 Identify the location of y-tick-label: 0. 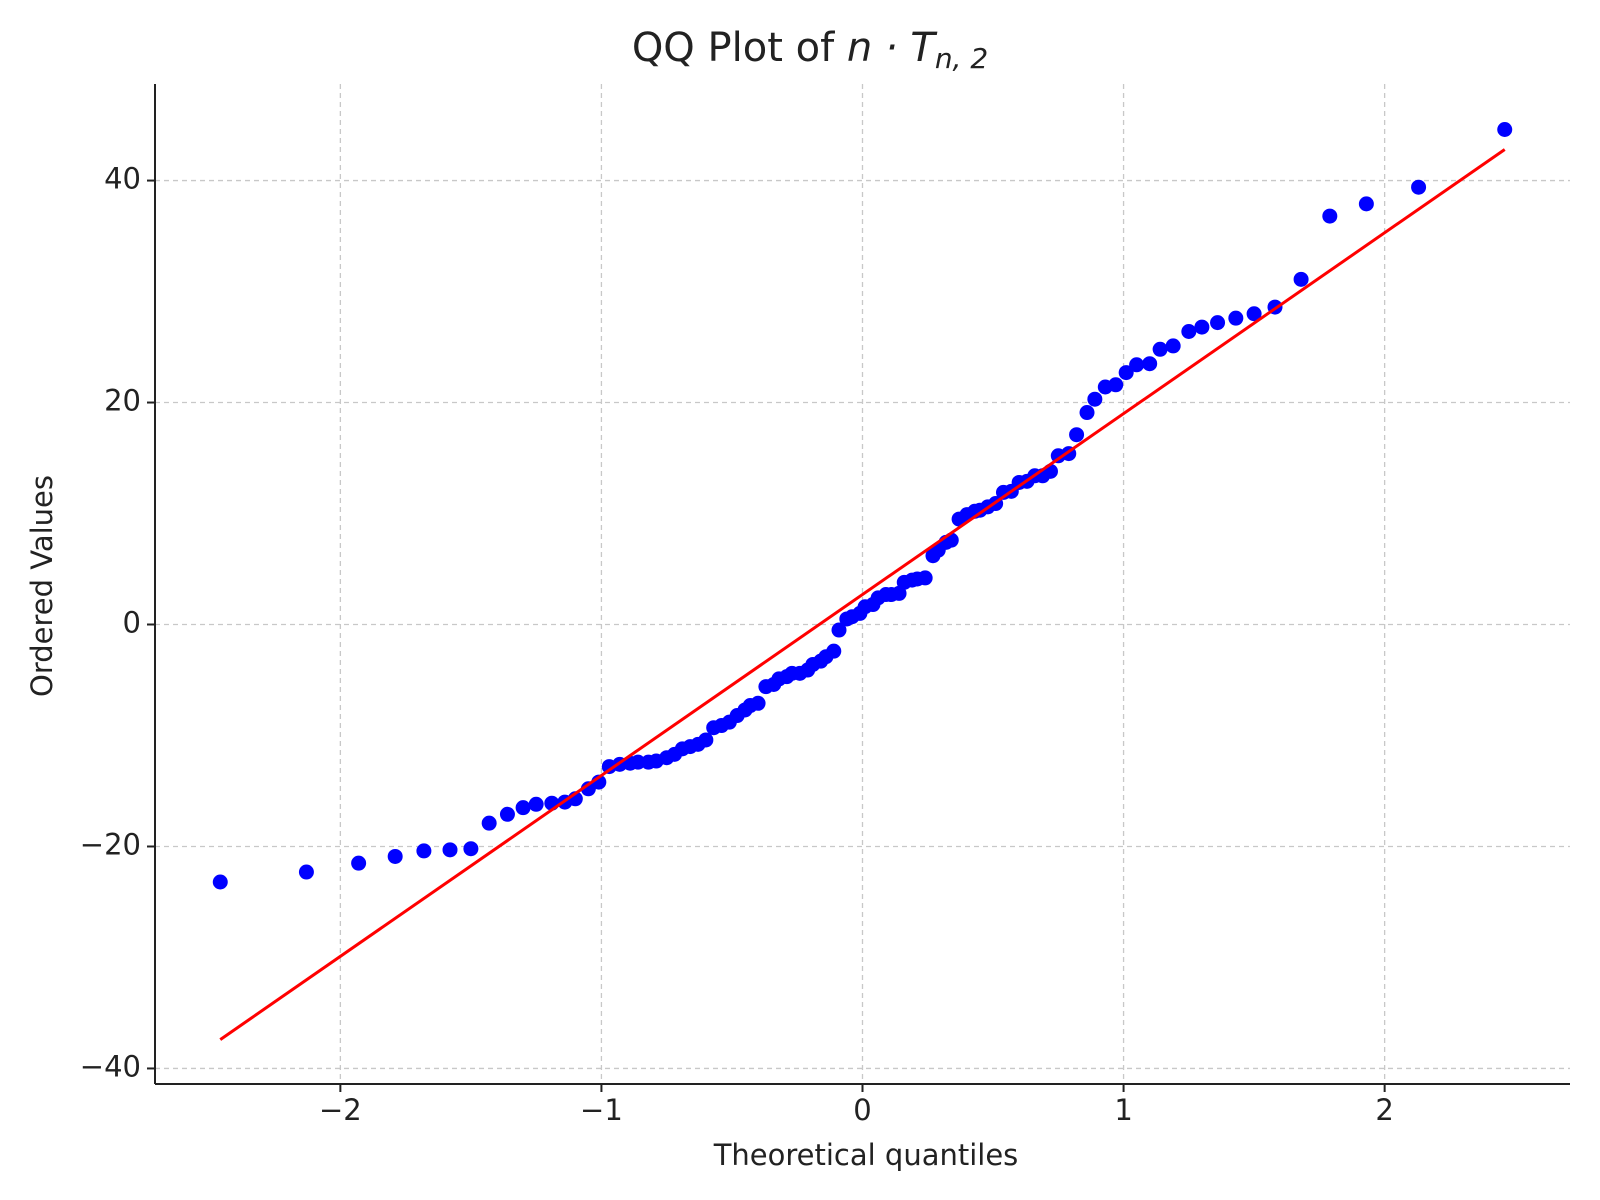
(132, 623).